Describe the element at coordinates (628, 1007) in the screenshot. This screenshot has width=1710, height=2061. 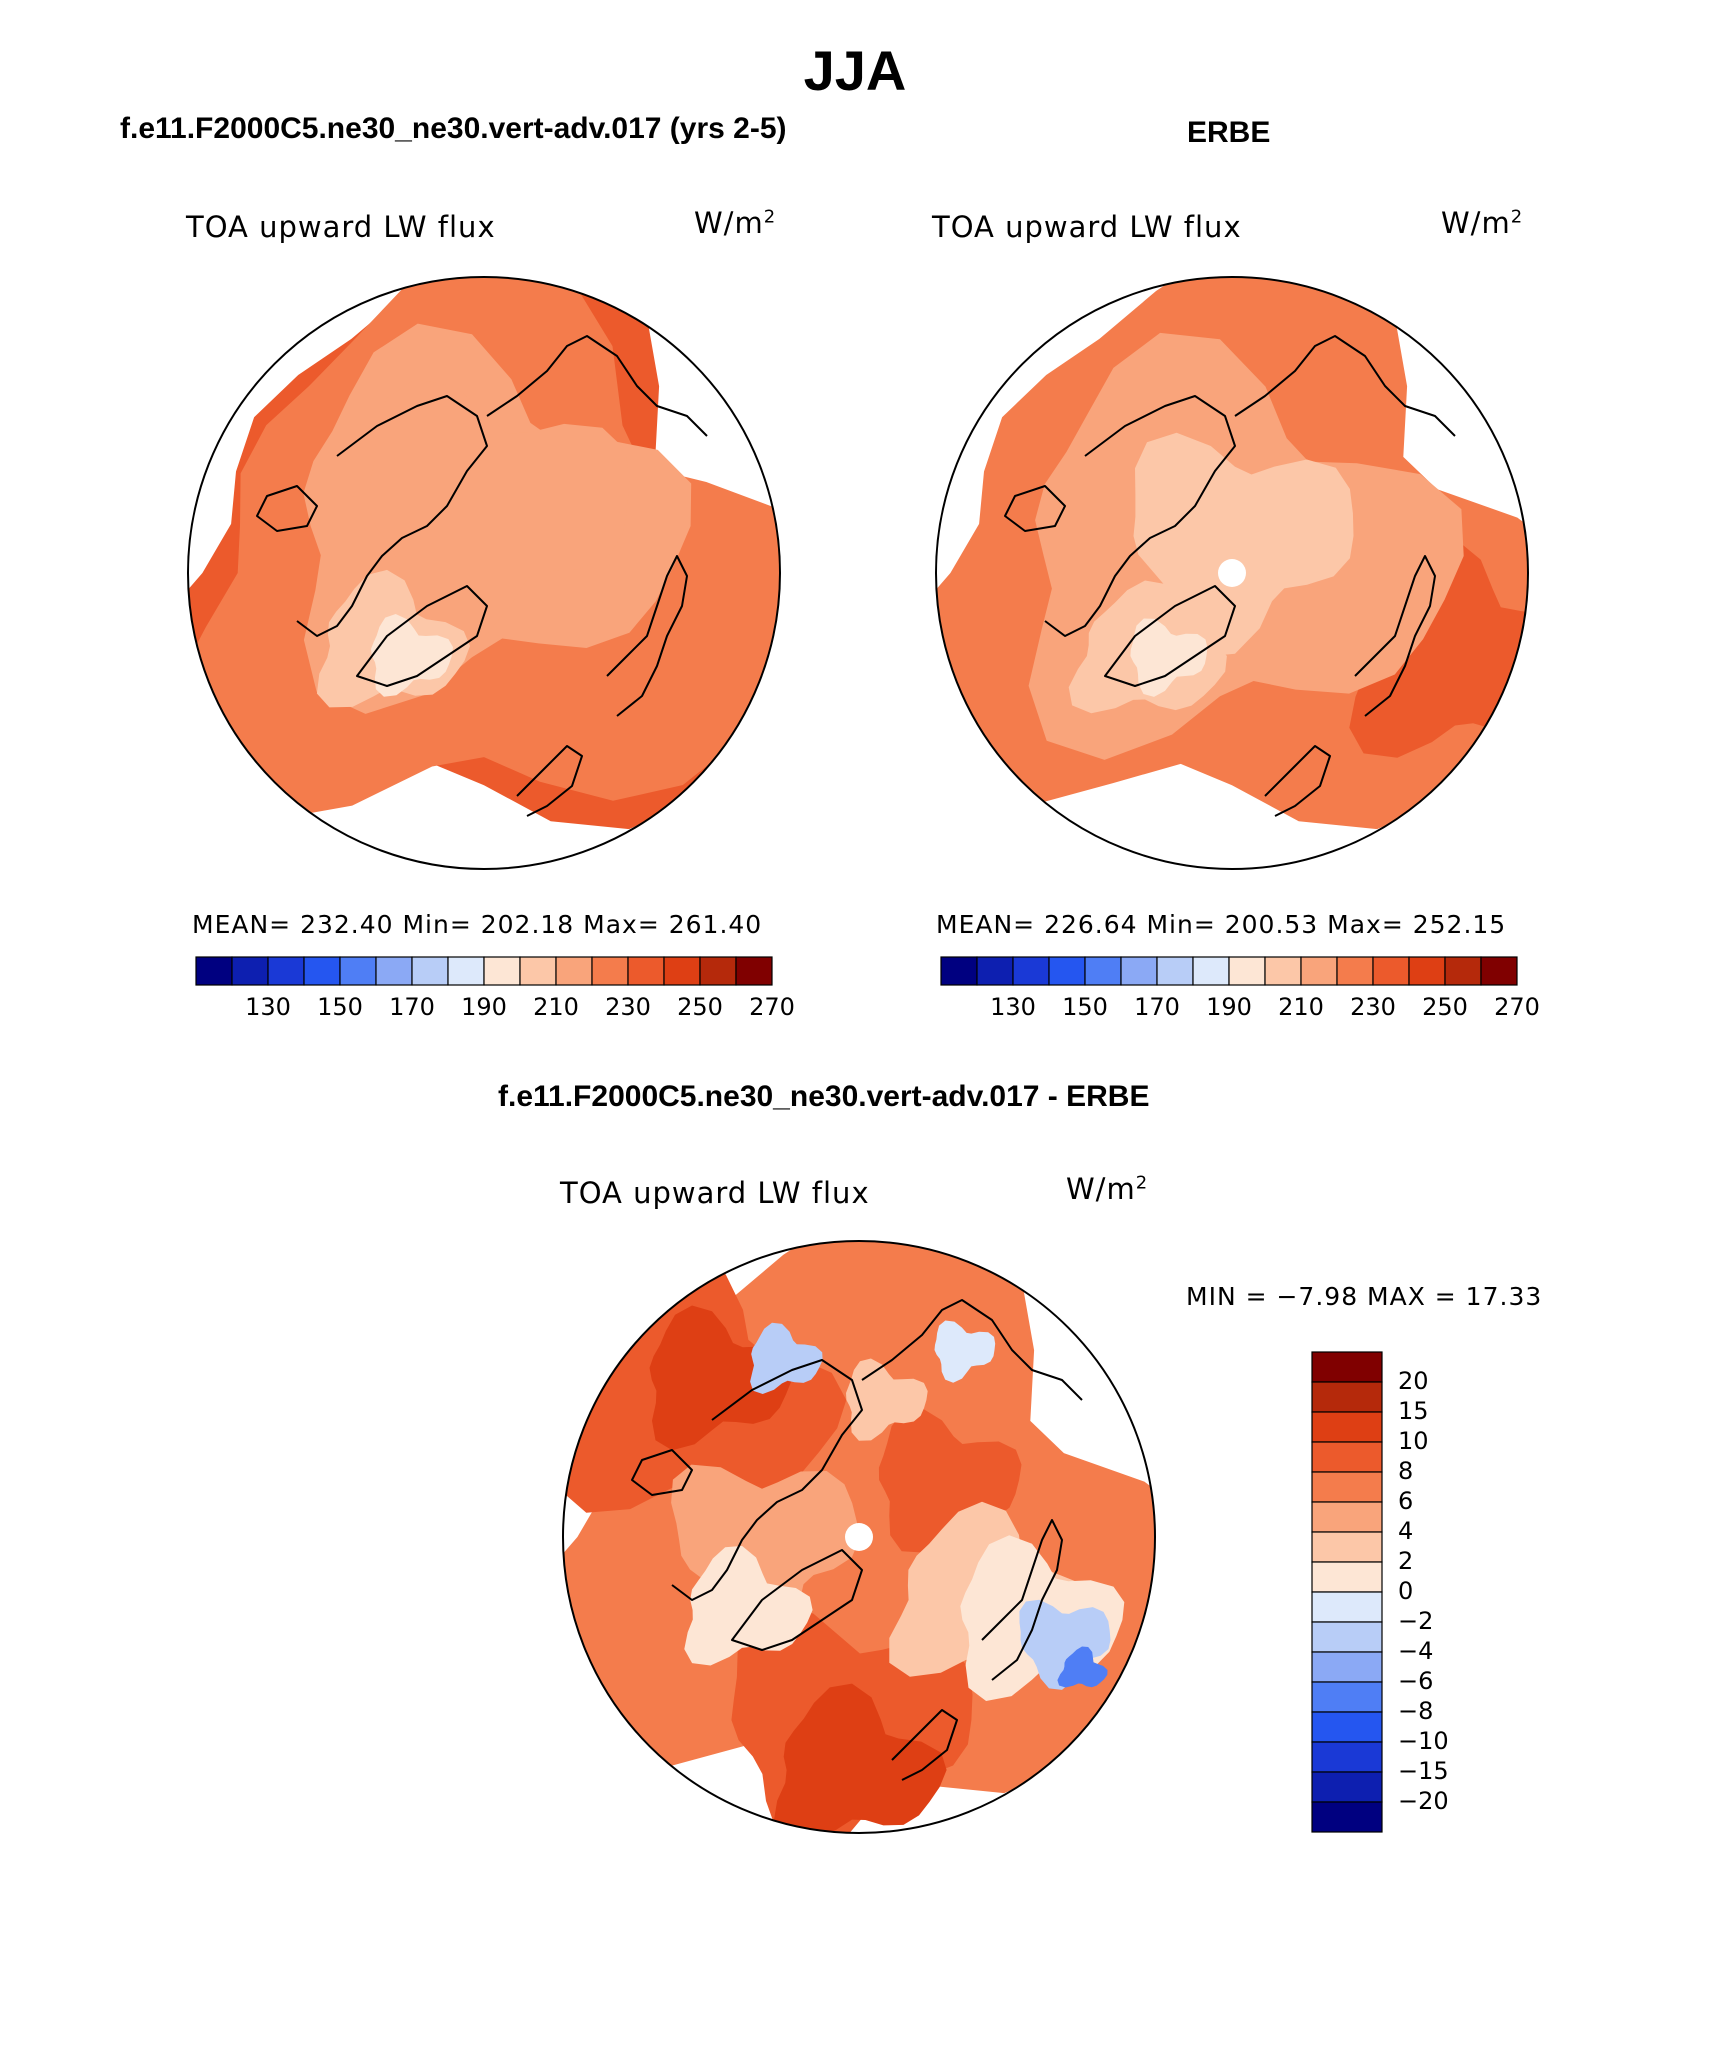
I see `colorbar-tick-label: 230` at that location.